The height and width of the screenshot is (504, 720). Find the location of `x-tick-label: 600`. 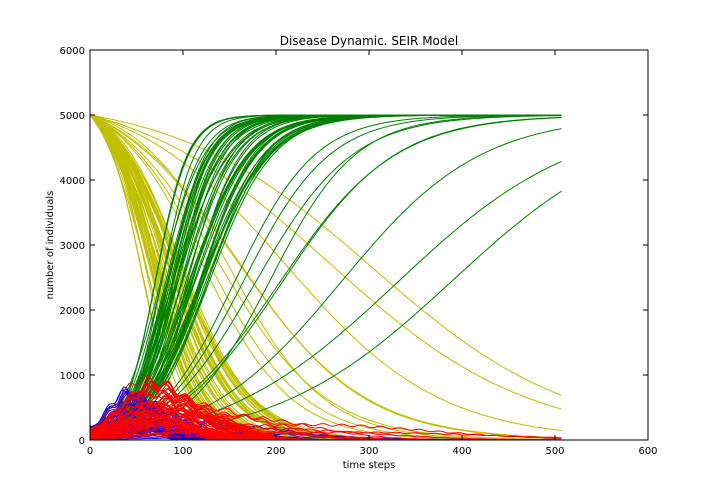

x-tick-label: 600 is located at coordinates (647, 451).